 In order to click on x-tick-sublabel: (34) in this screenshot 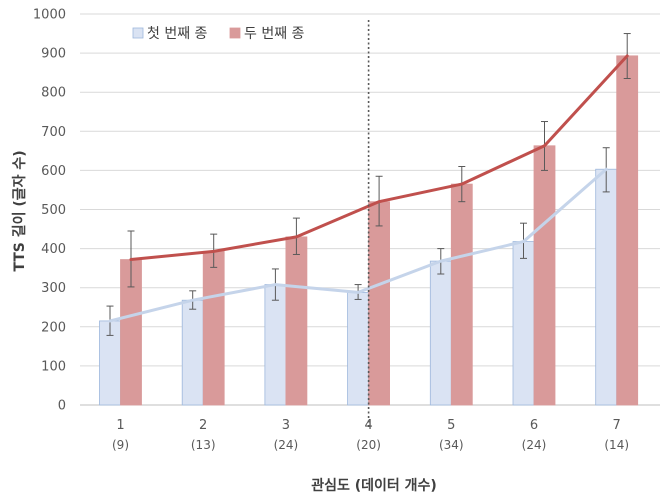, I will do `click(451, 445)`.